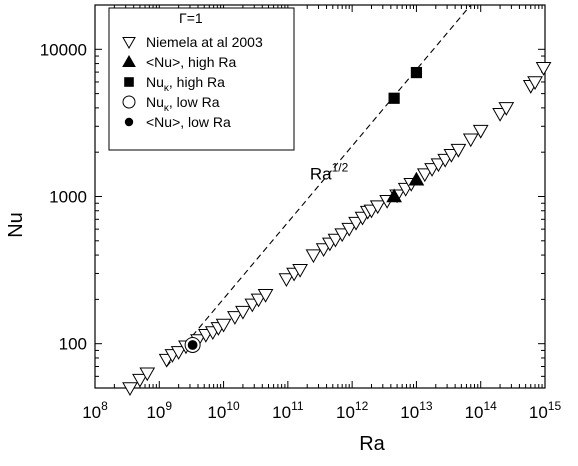 The image size is (578, 466). What do you see at coordinates (159, 410) in the screenshot?
I see `x-tick-label: 10⁹` at bounding box center [159, 410].